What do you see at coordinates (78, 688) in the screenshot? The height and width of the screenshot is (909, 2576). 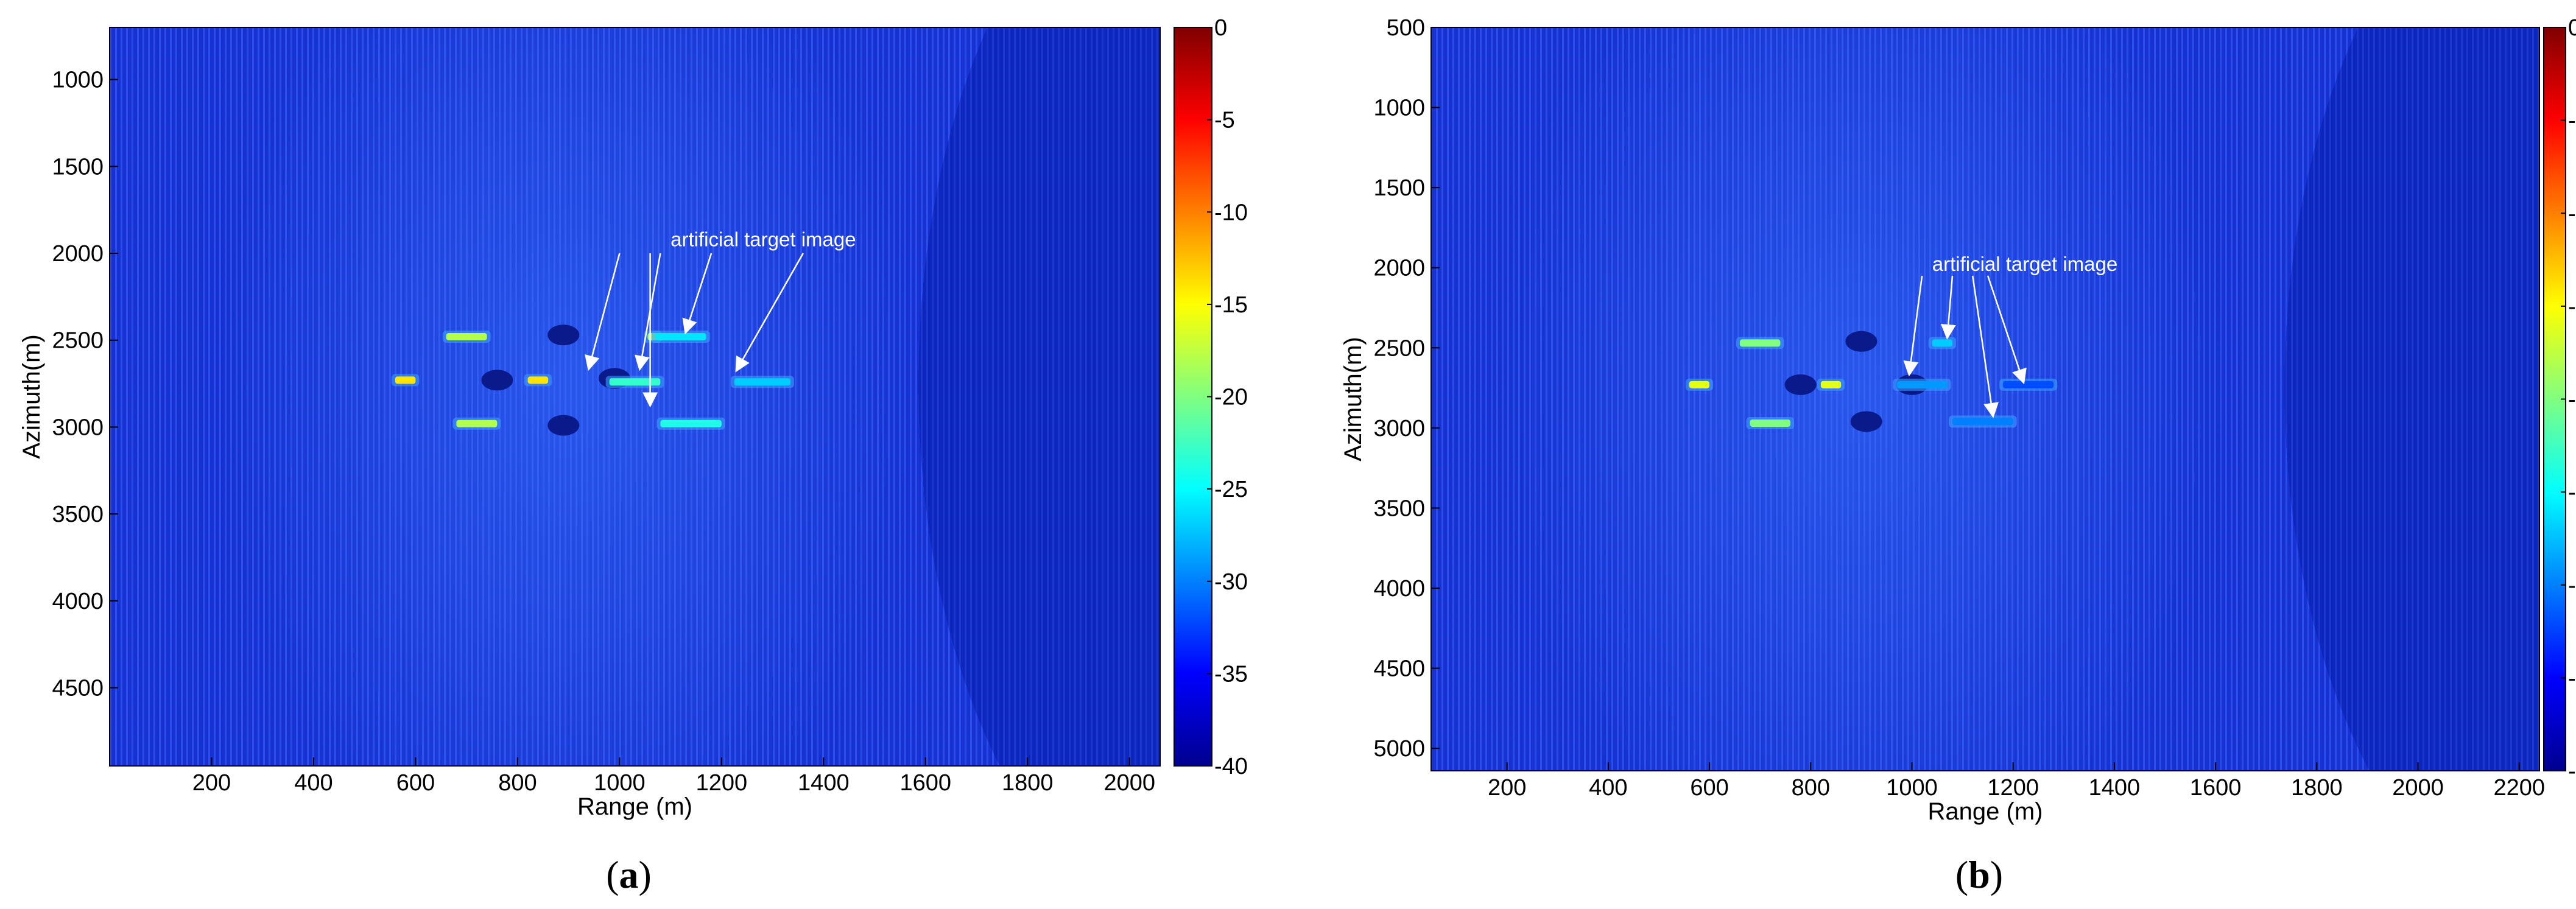 I see `y-tick-label-7: 4500` at bounding box center [78, 688].